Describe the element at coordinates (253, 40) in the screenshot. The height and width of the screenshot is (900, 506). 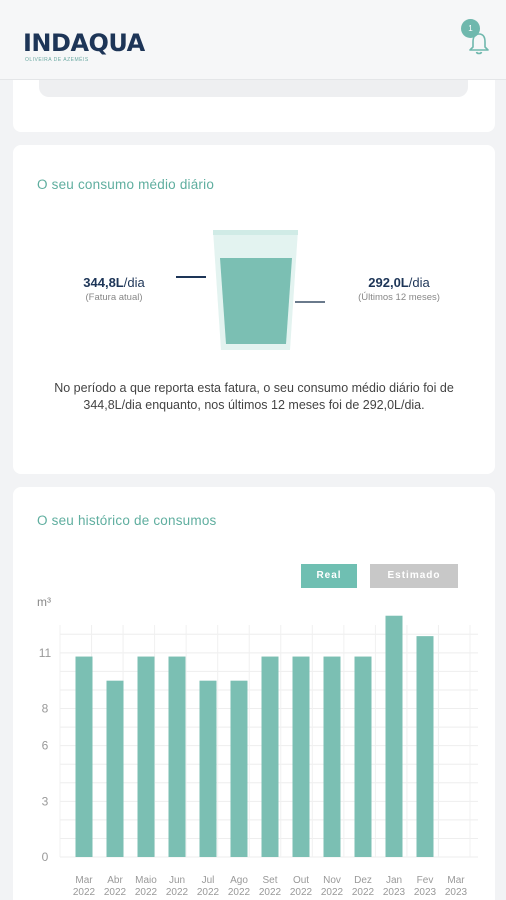
I see `app-header: INDAQUA OLIVEIRA DE AZEMÉIS 1` at that location.